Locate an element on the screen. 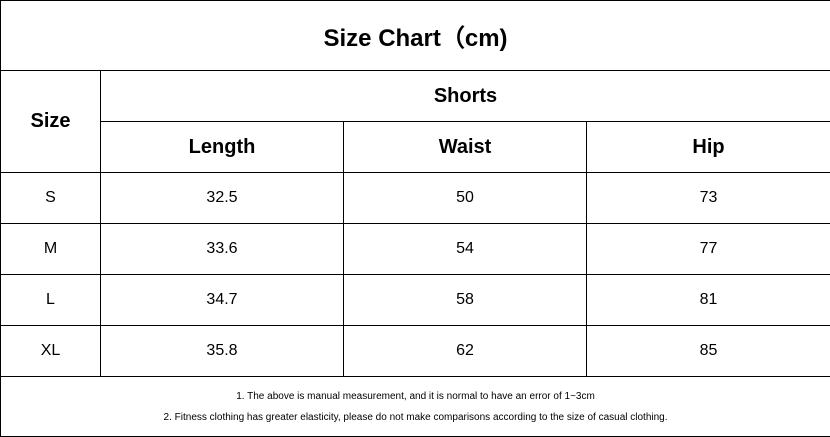 Image resolution: width=830 pixels, height=437 pixels. table-row: S 32.5 50 73 is located at coordinates (415, 198).